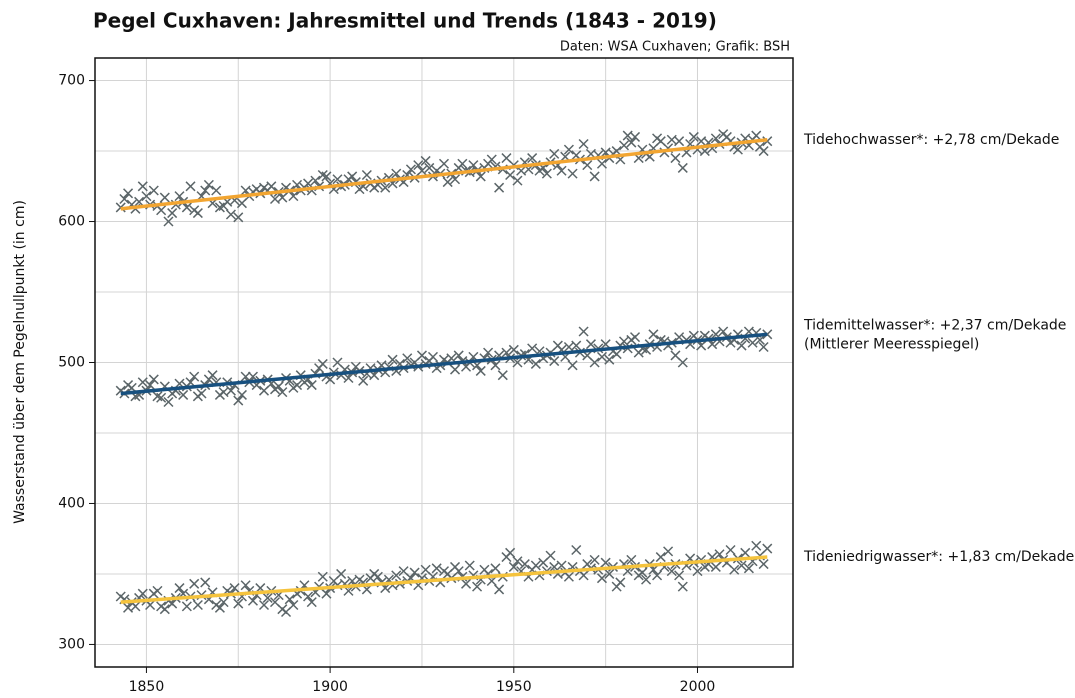  What do you see at coordinates (71, 363) in the screenshot?
I see `y-tick-label: 500` at bounding box center [71, 363].